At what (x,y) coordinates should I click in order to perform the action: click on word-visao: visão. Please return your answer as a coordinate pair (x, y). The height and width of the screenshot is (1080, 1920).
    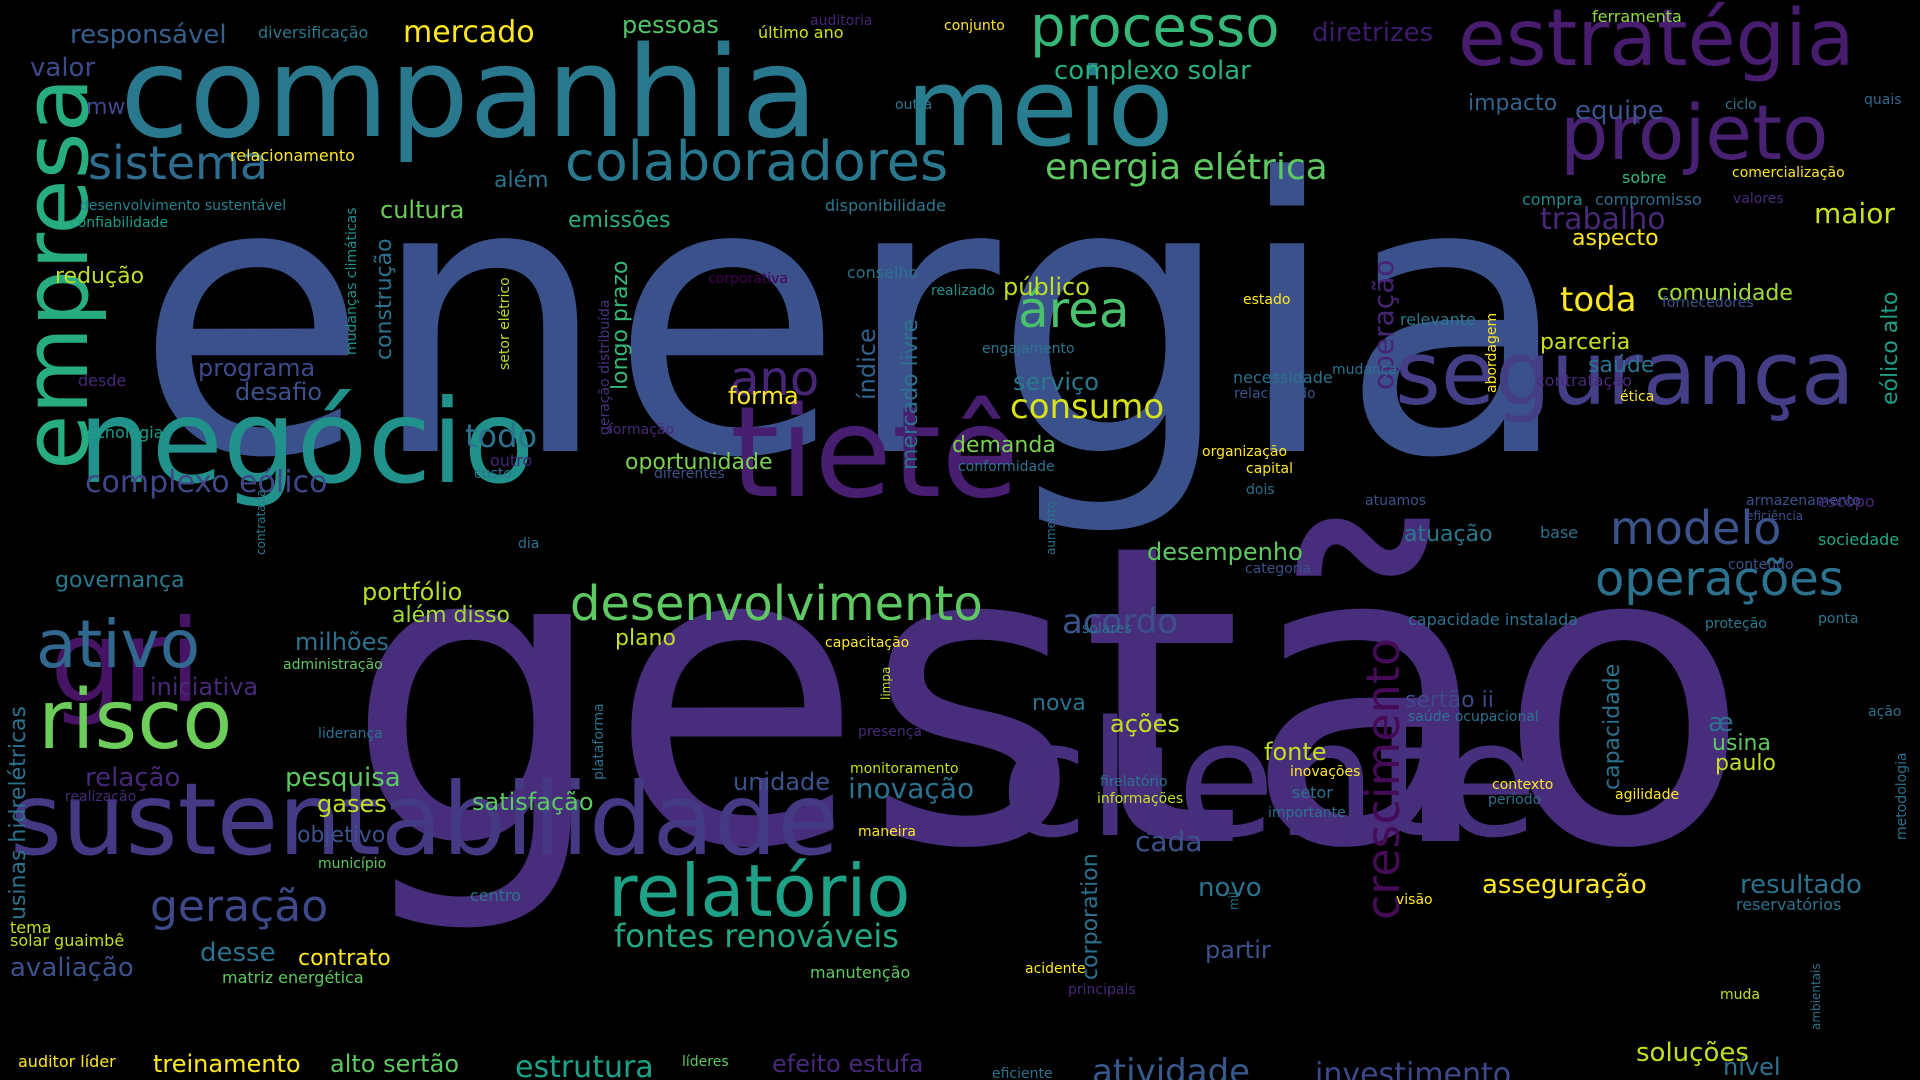
    Looking at the image, I should click on (1414, 900).